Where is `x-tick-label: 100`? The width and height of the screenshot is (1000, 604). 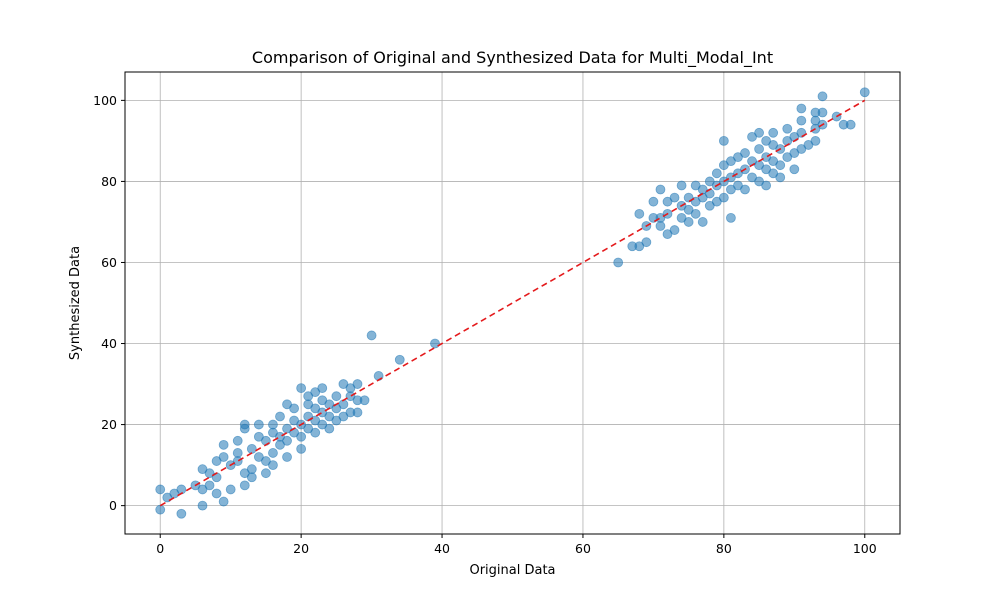 x-tick-label: 100 is located at coordinates (865, 548).